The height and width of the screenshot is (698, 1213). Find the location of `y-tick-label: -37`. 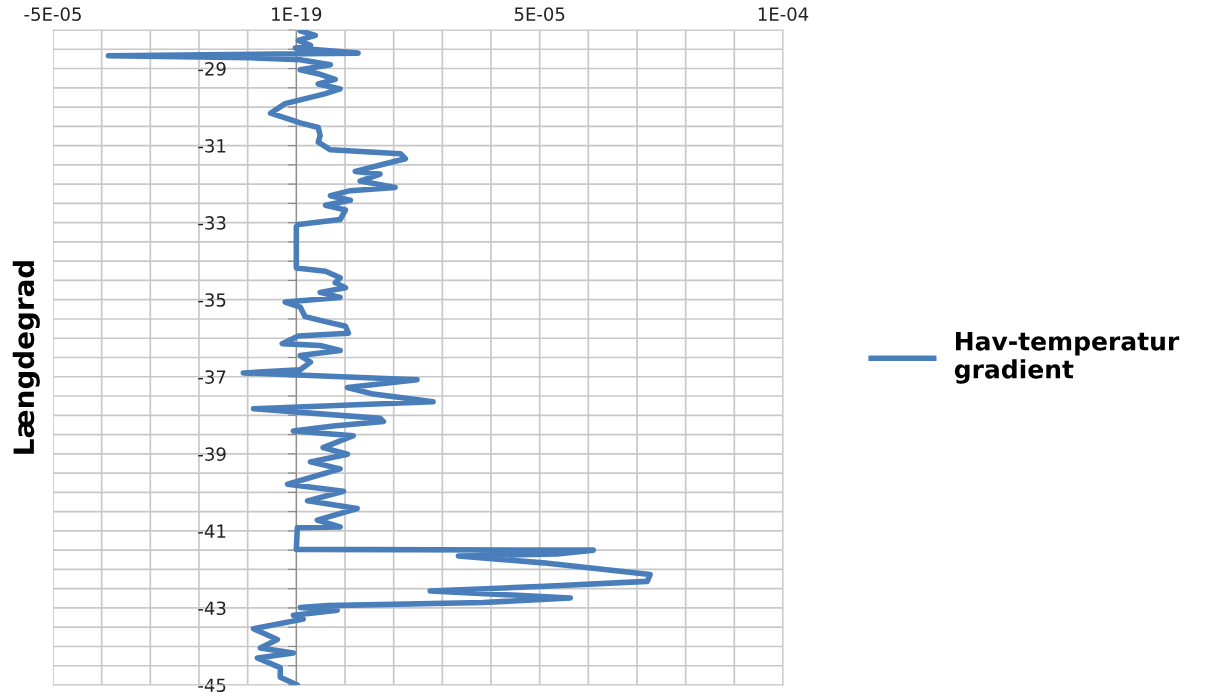

y-tick-label: -37 is located at coordinates (212, 377).